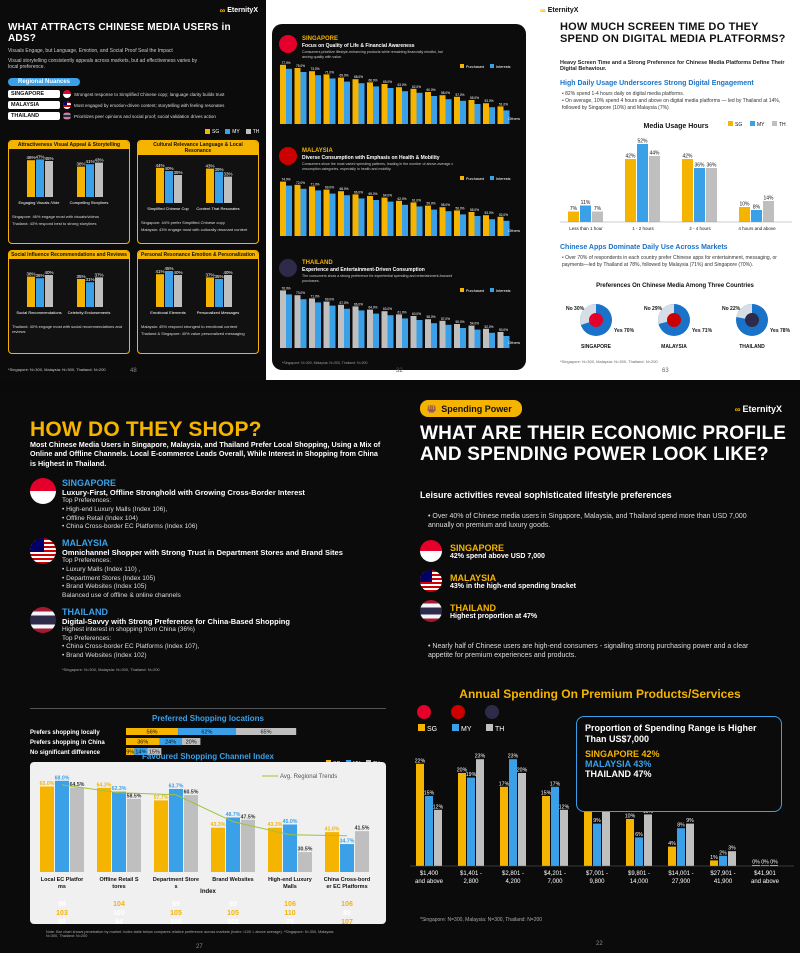 The width and height of the screenshot is (800, 953). I want to click on bar-label: 35%, so click(80, 276).